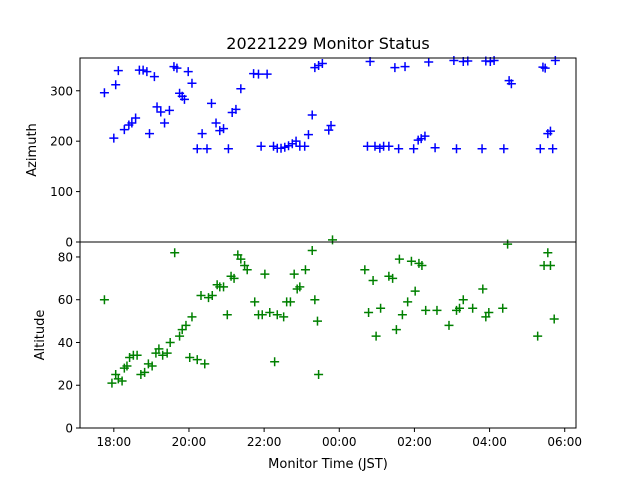 The image size is (640, 480). What do you see at coordinates (65, 300) in the screenshot?
I see `altitude-ytick-label-3: 60` at bounding box center [65, 300].